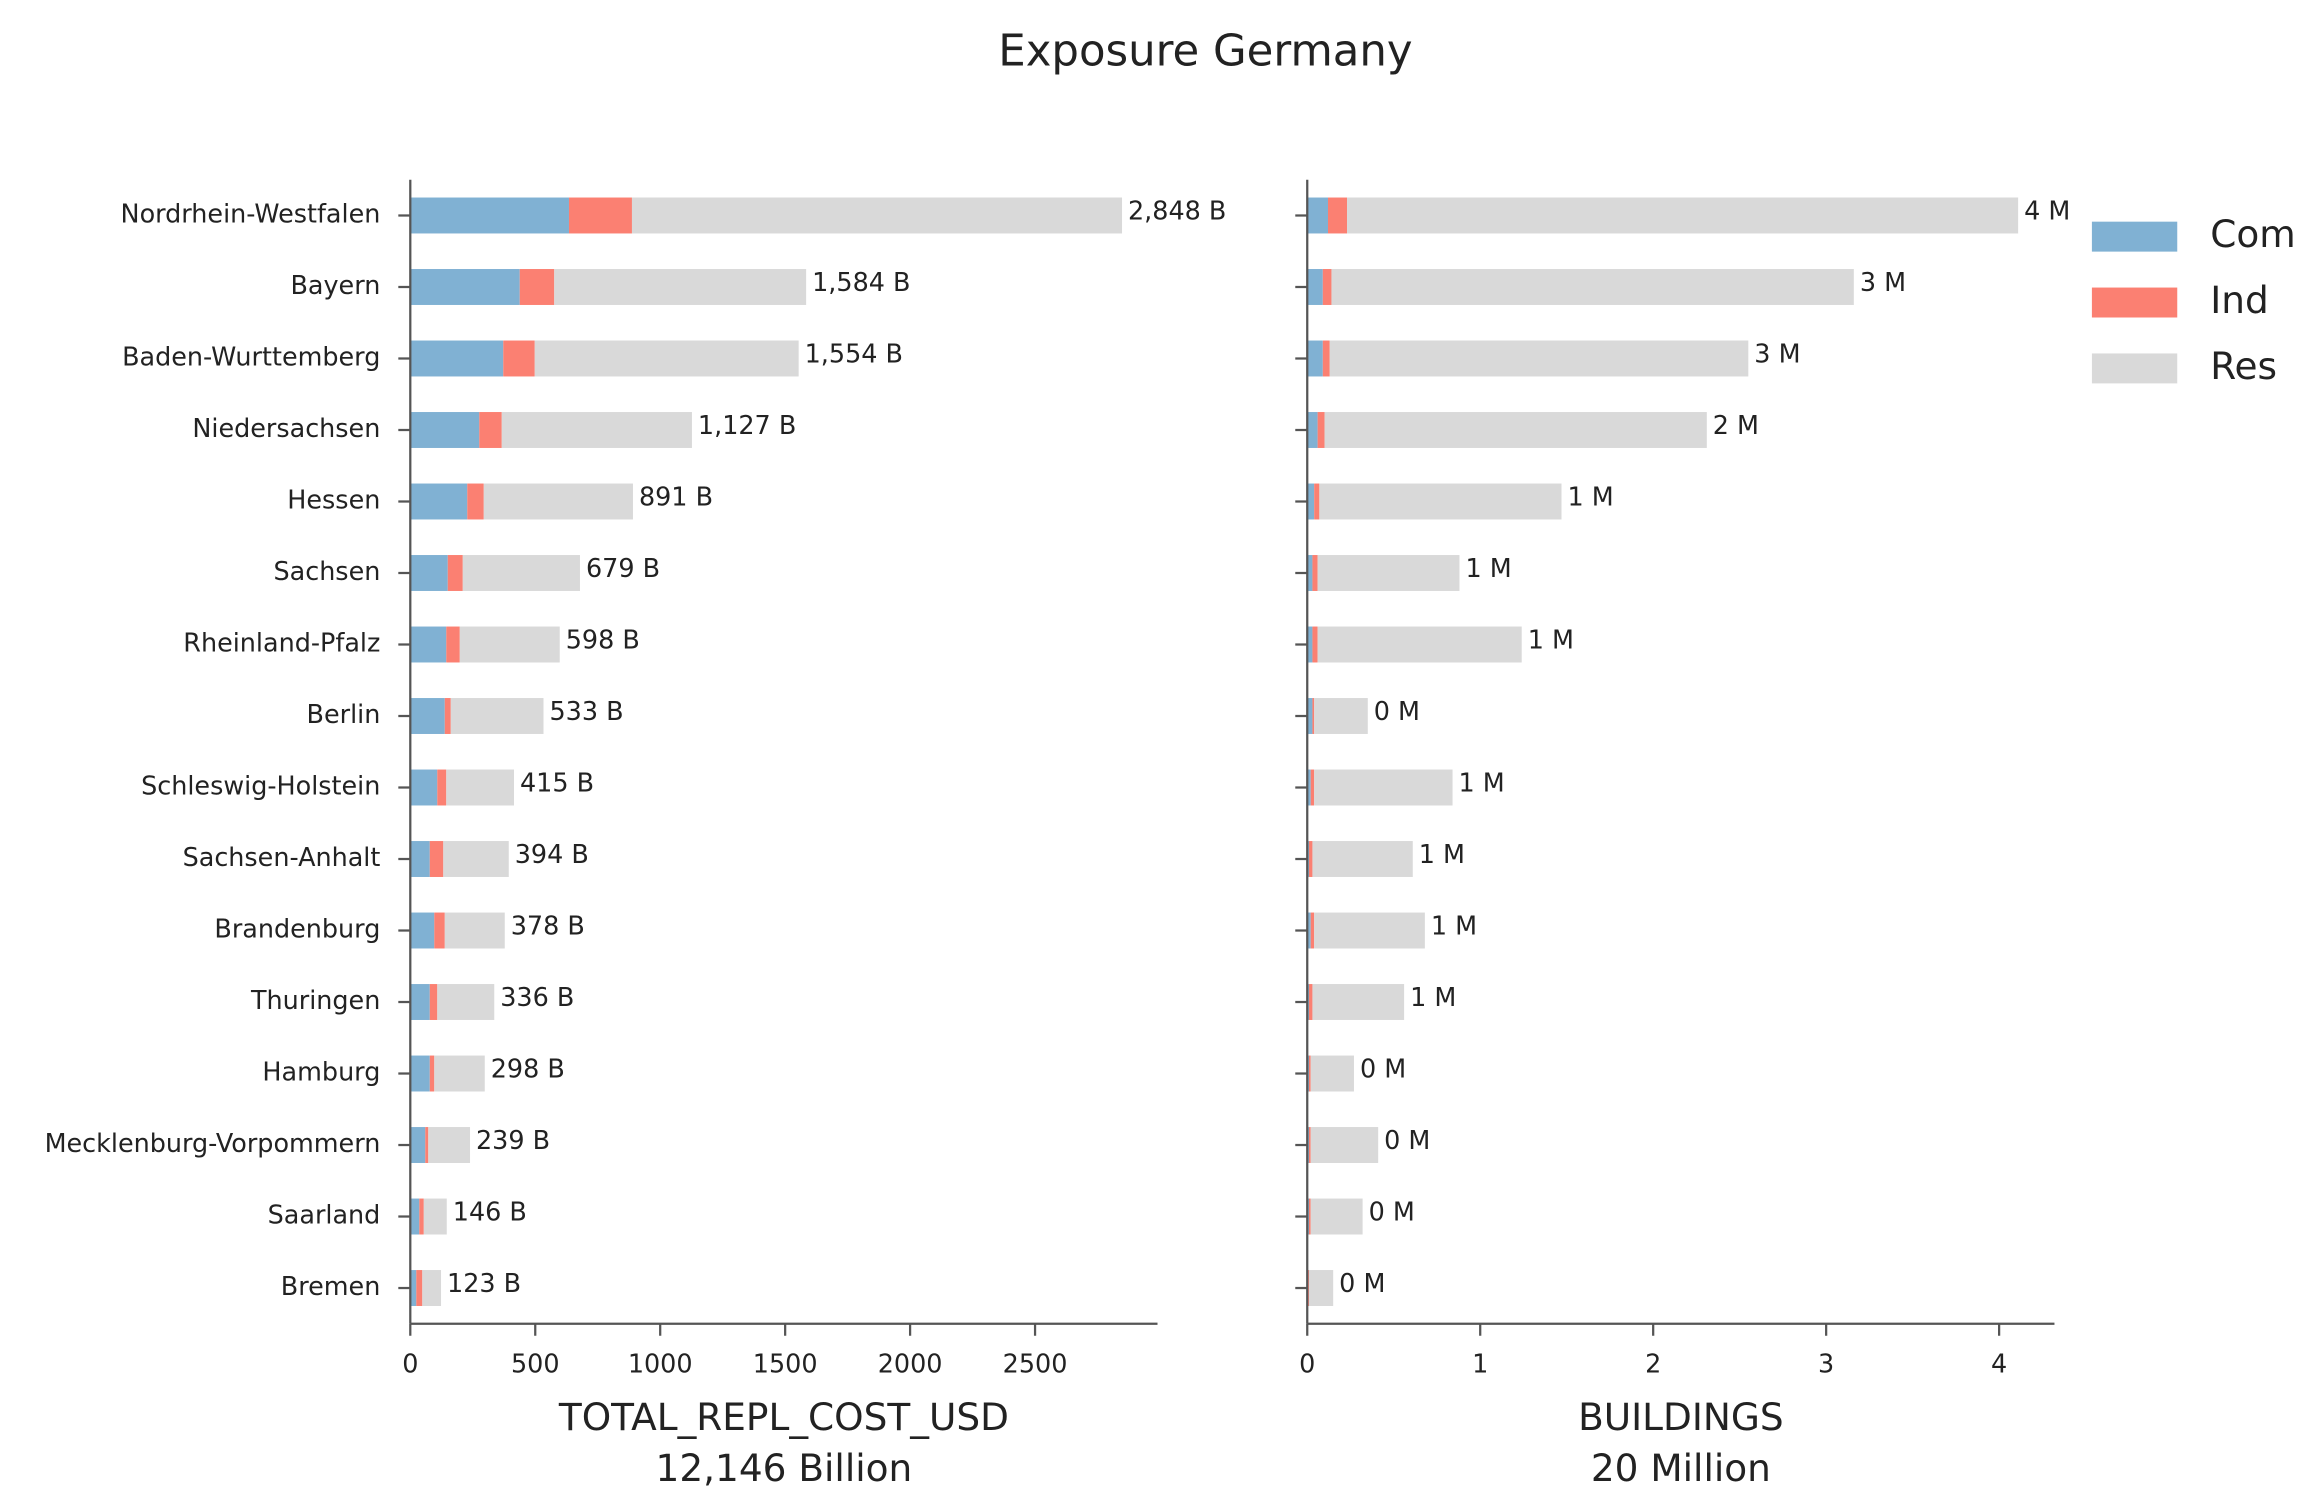 This screenshot has height=1511, width=2324. What do you see at coordinates (785, 1365) in the screenshot?
I see `x-tick-label: 1500` at bounding box center [785, 1365].